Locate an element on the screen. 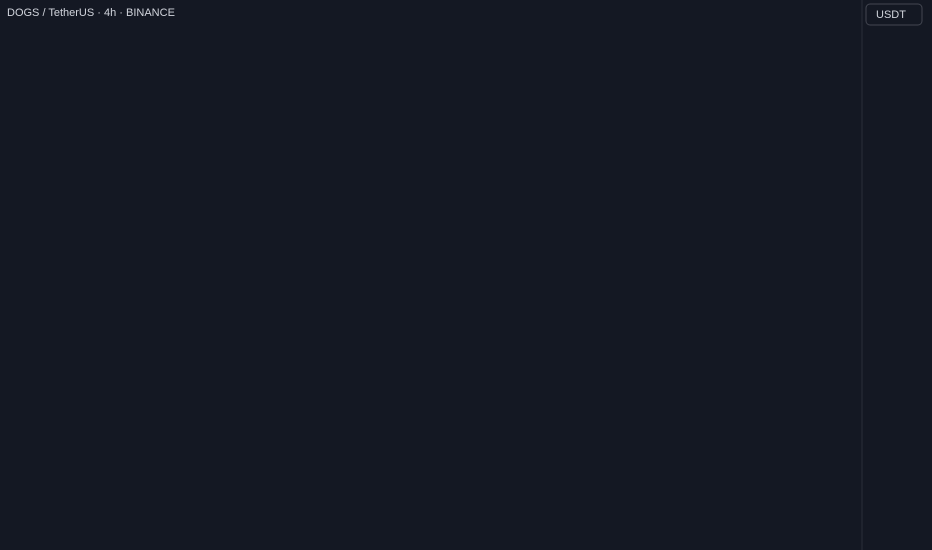  chart-title: DOGS / TetherUS · 4h · BINANCE is located at coordinates (91, 13).